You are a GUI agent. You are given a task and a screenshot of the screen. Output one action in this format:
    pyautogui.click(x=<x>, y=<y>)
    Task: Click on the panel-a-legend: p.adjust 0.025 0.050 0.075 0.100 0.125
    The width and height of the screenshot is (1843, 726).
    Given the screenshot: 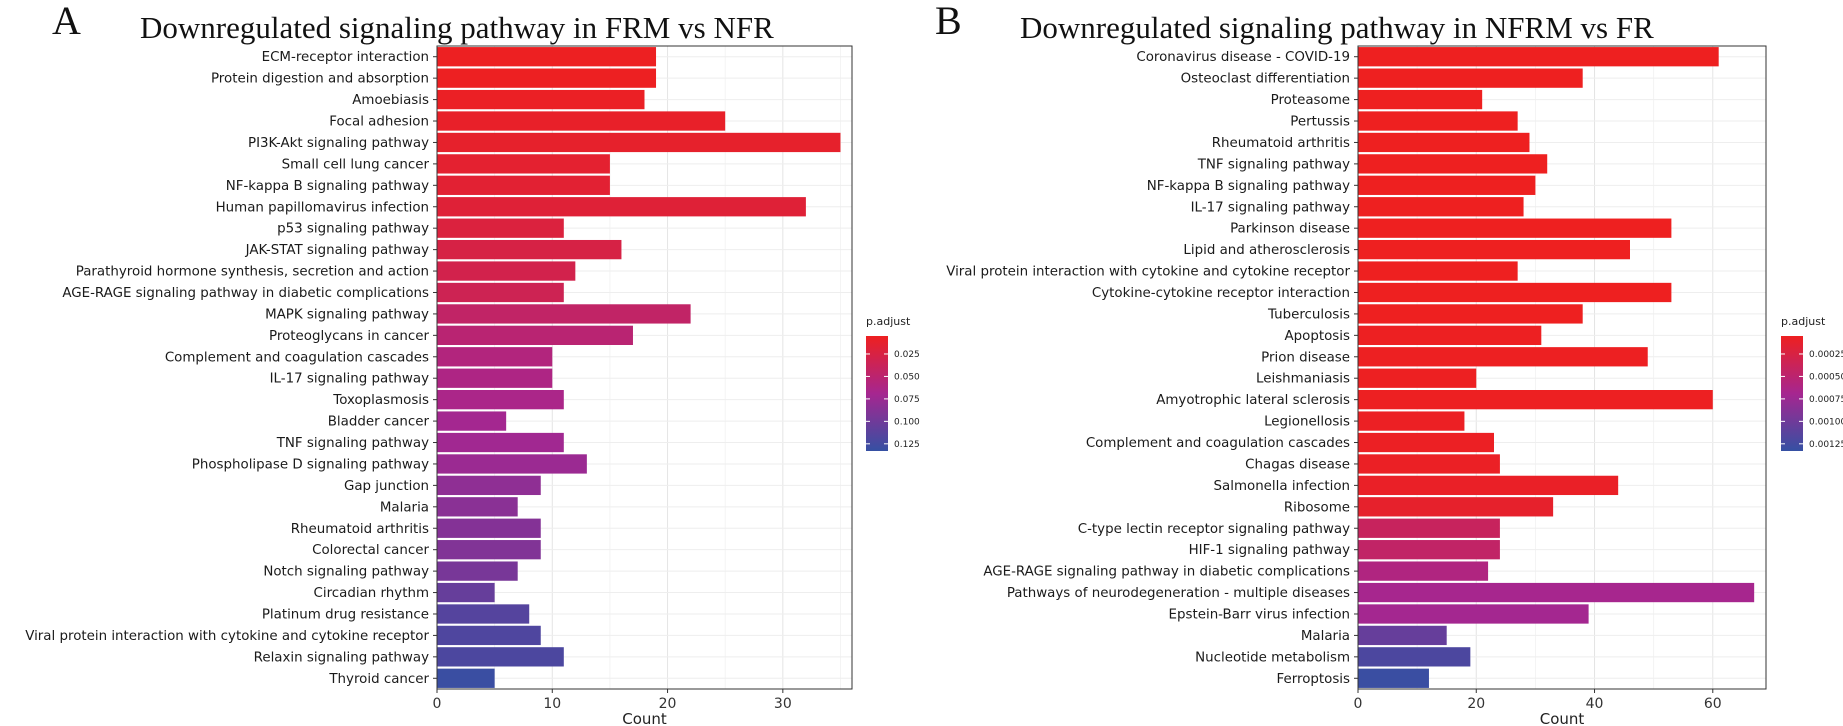 What is the action you would take?
    pyautogui.click(x=893, y=383)
    